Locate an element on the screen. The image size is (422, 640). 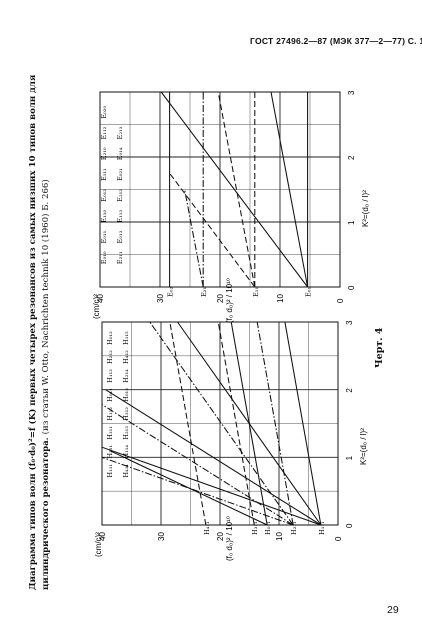
start-label-h: H₂₁₁ is located at coordinates (294, 528).